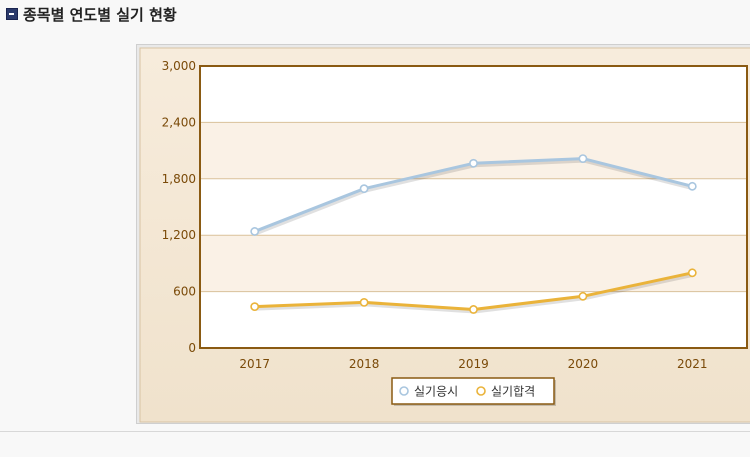 This screenshot has width=750, height=457. Describe the element at coordinates (179, 179) in the screenshot. I see `y-tick-label: 1,800` at that location.